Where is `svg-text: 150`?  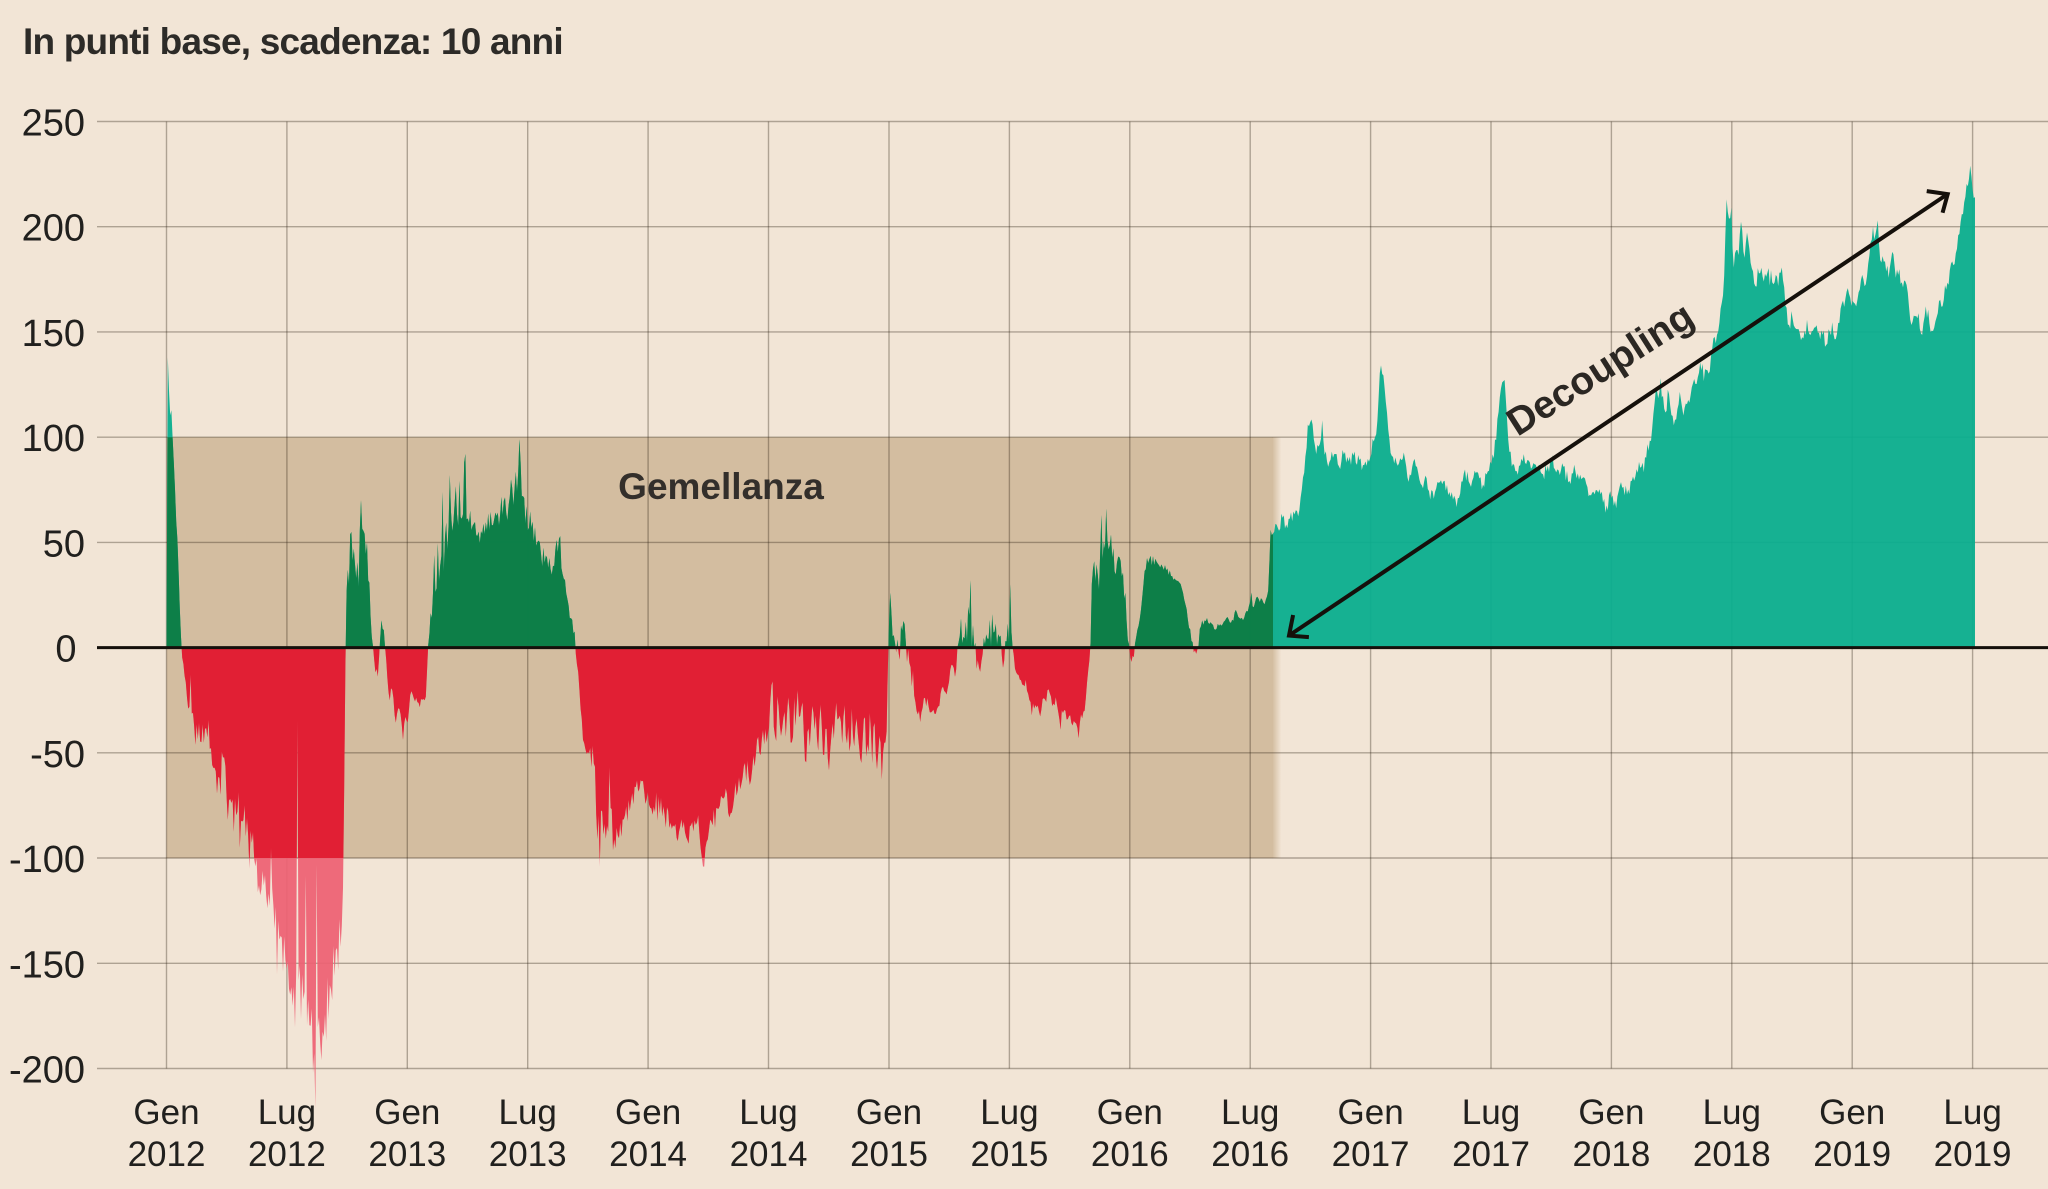
svg-text: 150 is located at coordinates (53, 334).